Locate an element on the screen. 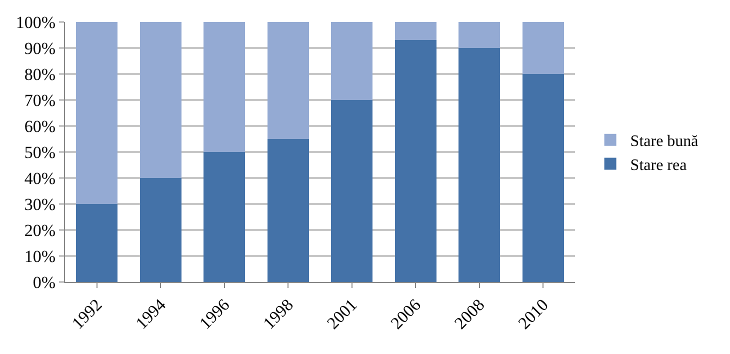  legend-label: Stare rea is located at coordinates (658, 165).